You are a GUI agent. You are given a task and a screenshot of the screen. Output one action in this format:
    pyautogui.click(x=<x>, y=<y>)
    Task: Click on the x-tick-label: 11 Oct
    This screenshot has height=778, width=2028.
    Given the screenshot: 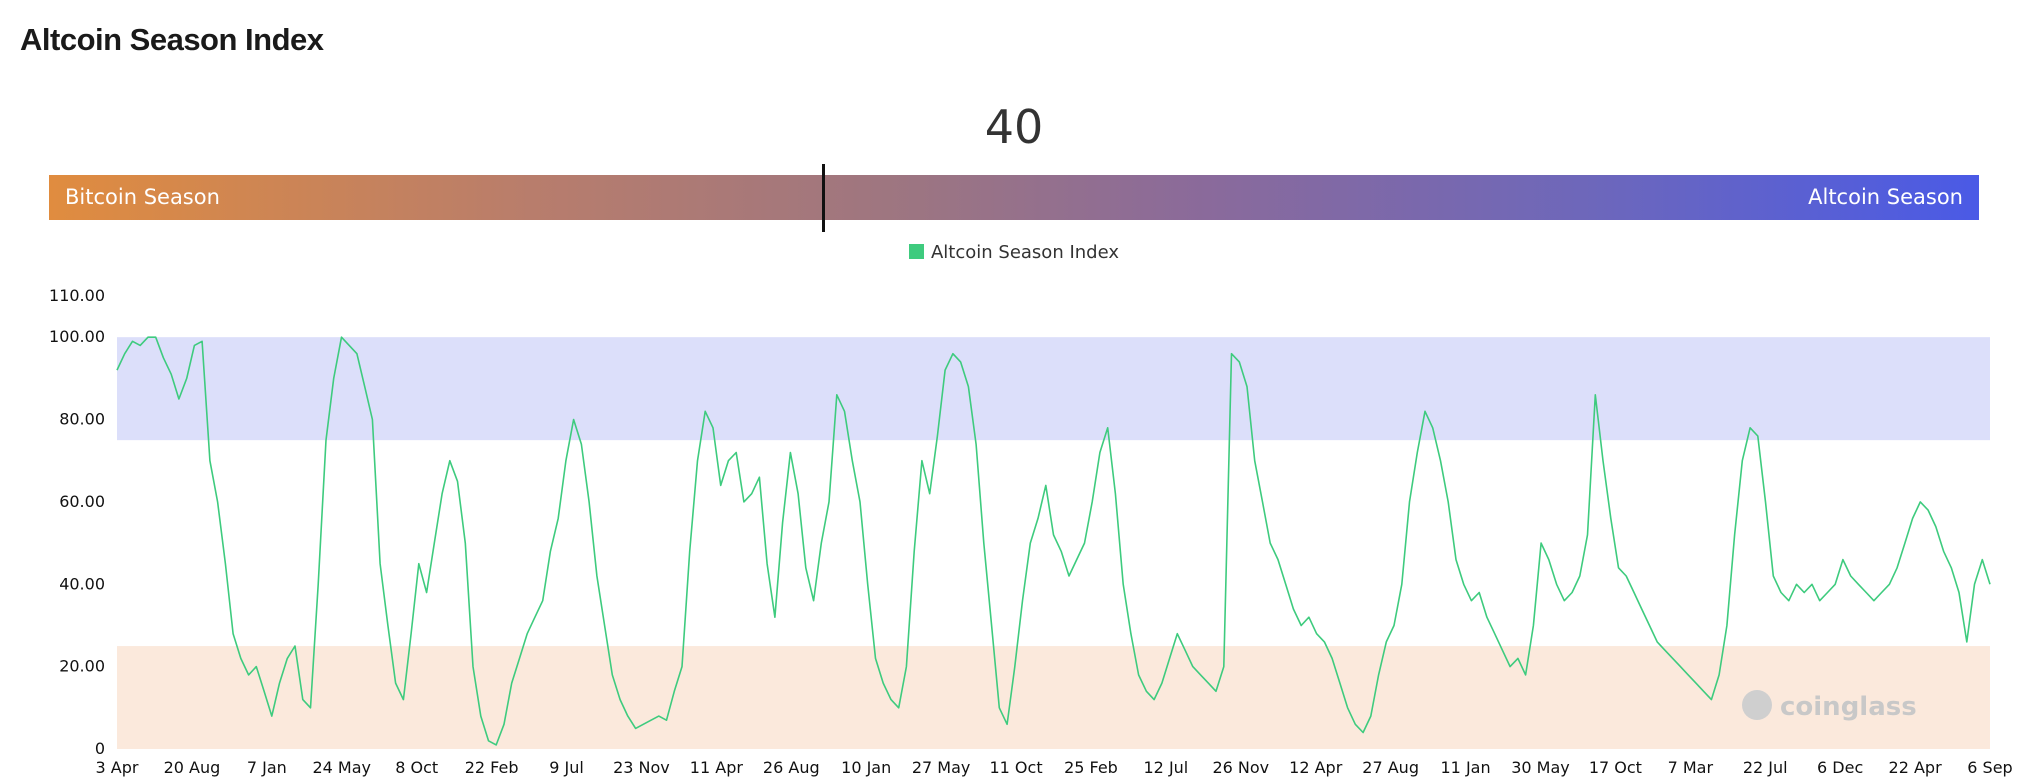 What is the action you would take?
    pyautogui.click(x=1015, y=767)
    